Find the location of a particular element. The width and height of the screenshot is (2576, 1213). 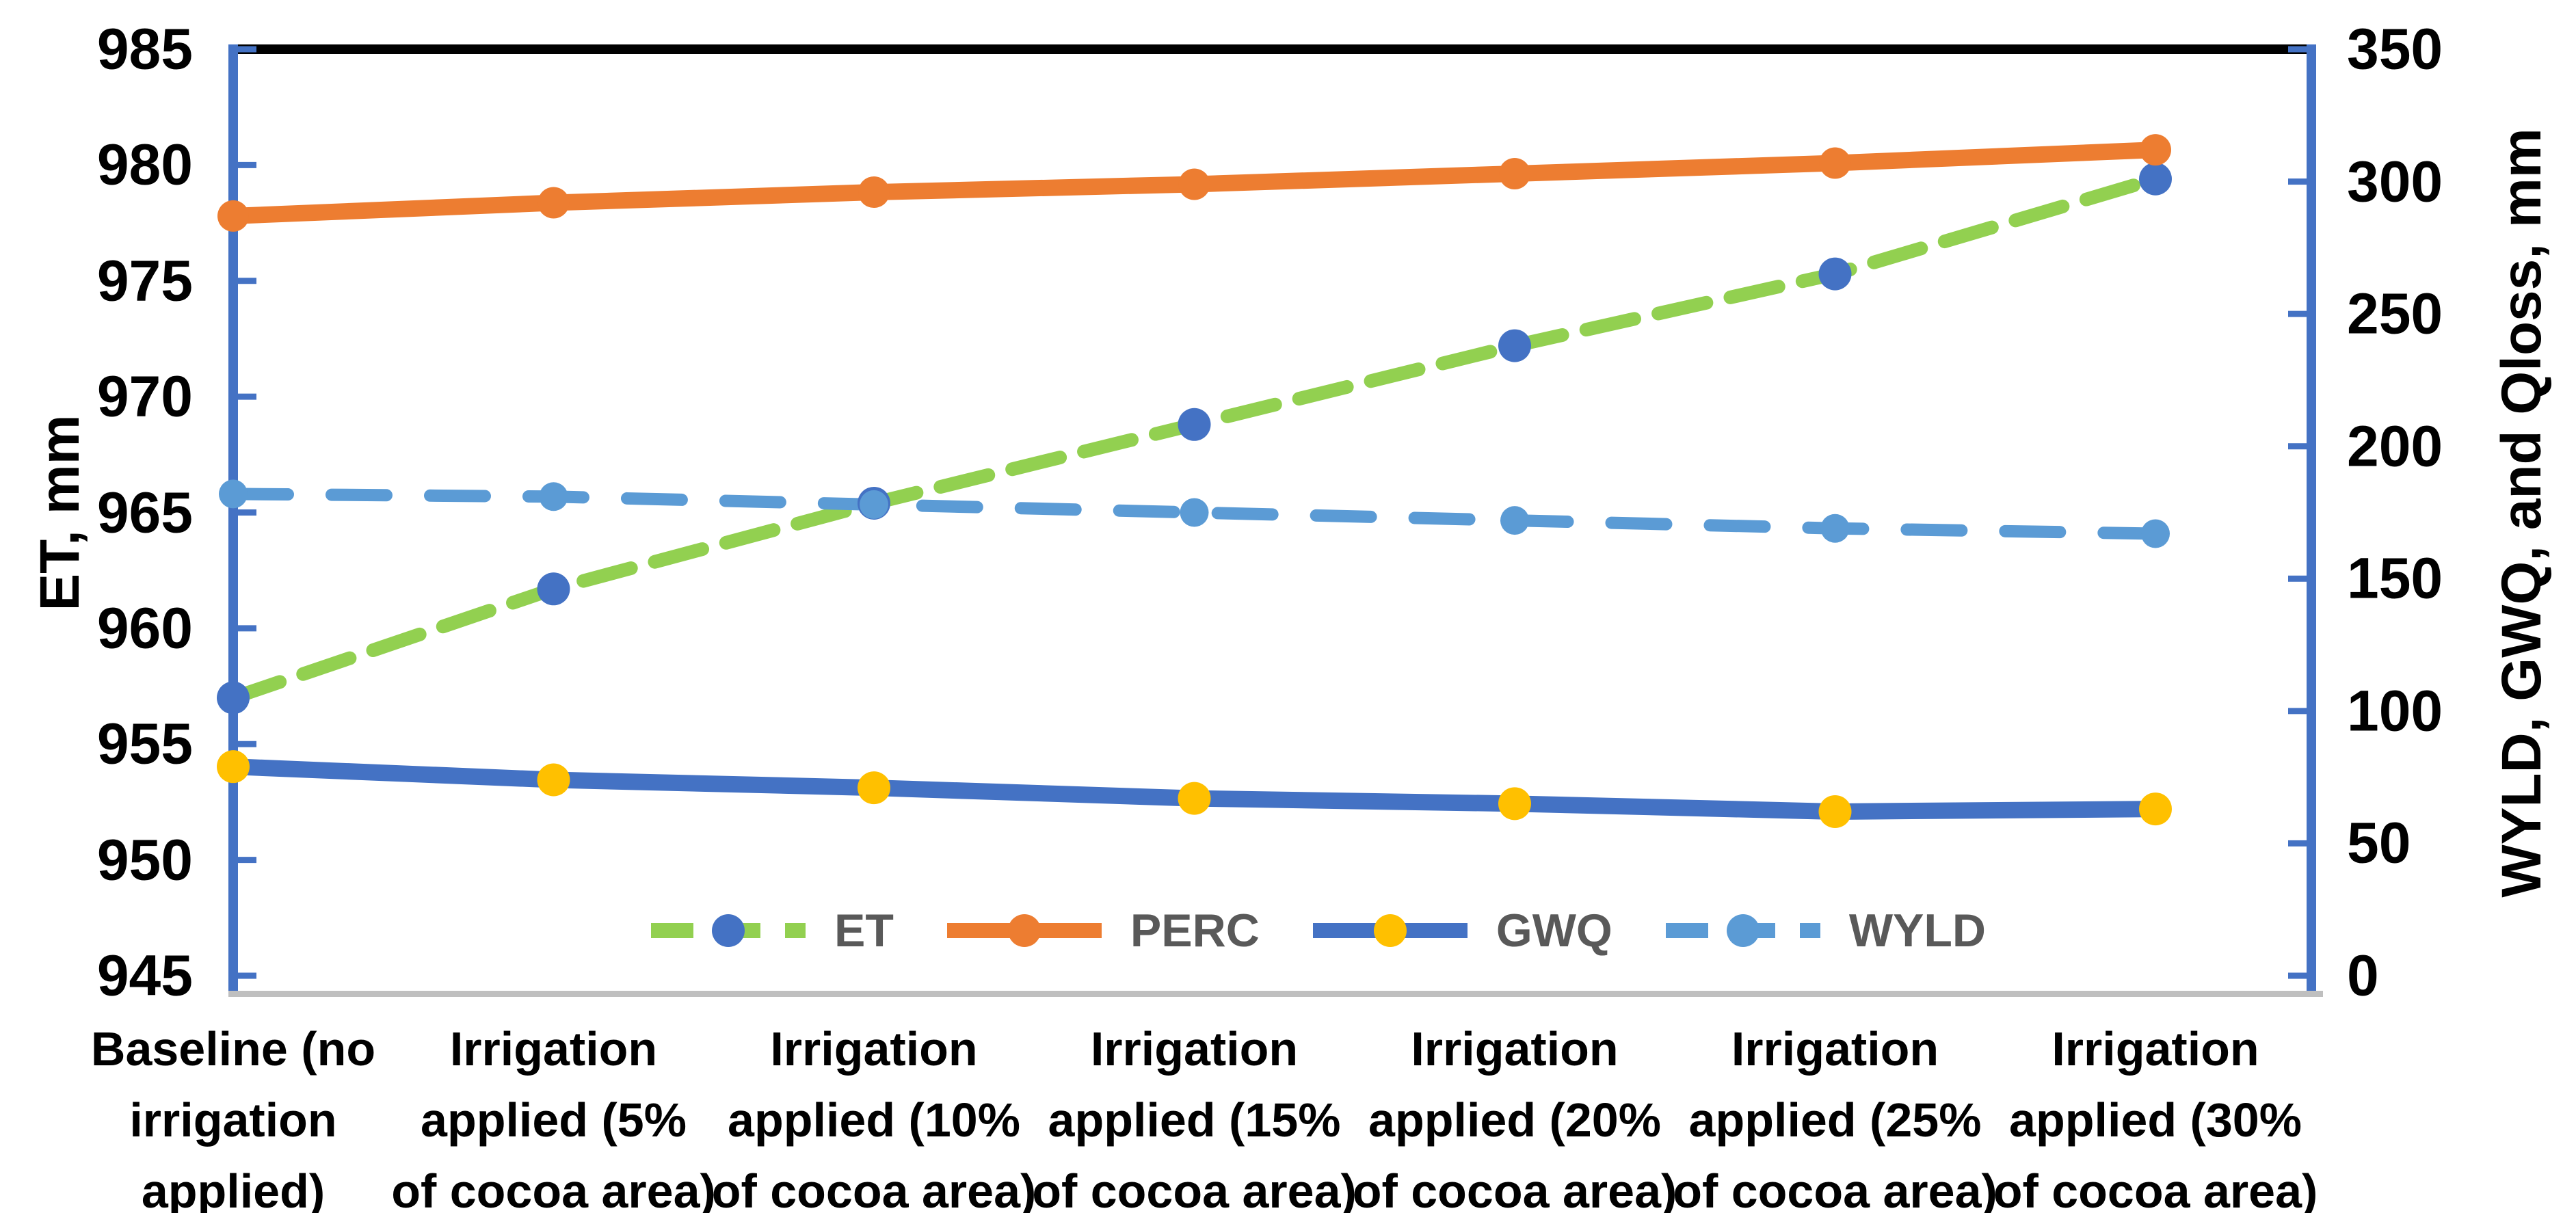

legend-label-wyld: WYLD is located at coordinates (1917, 931).